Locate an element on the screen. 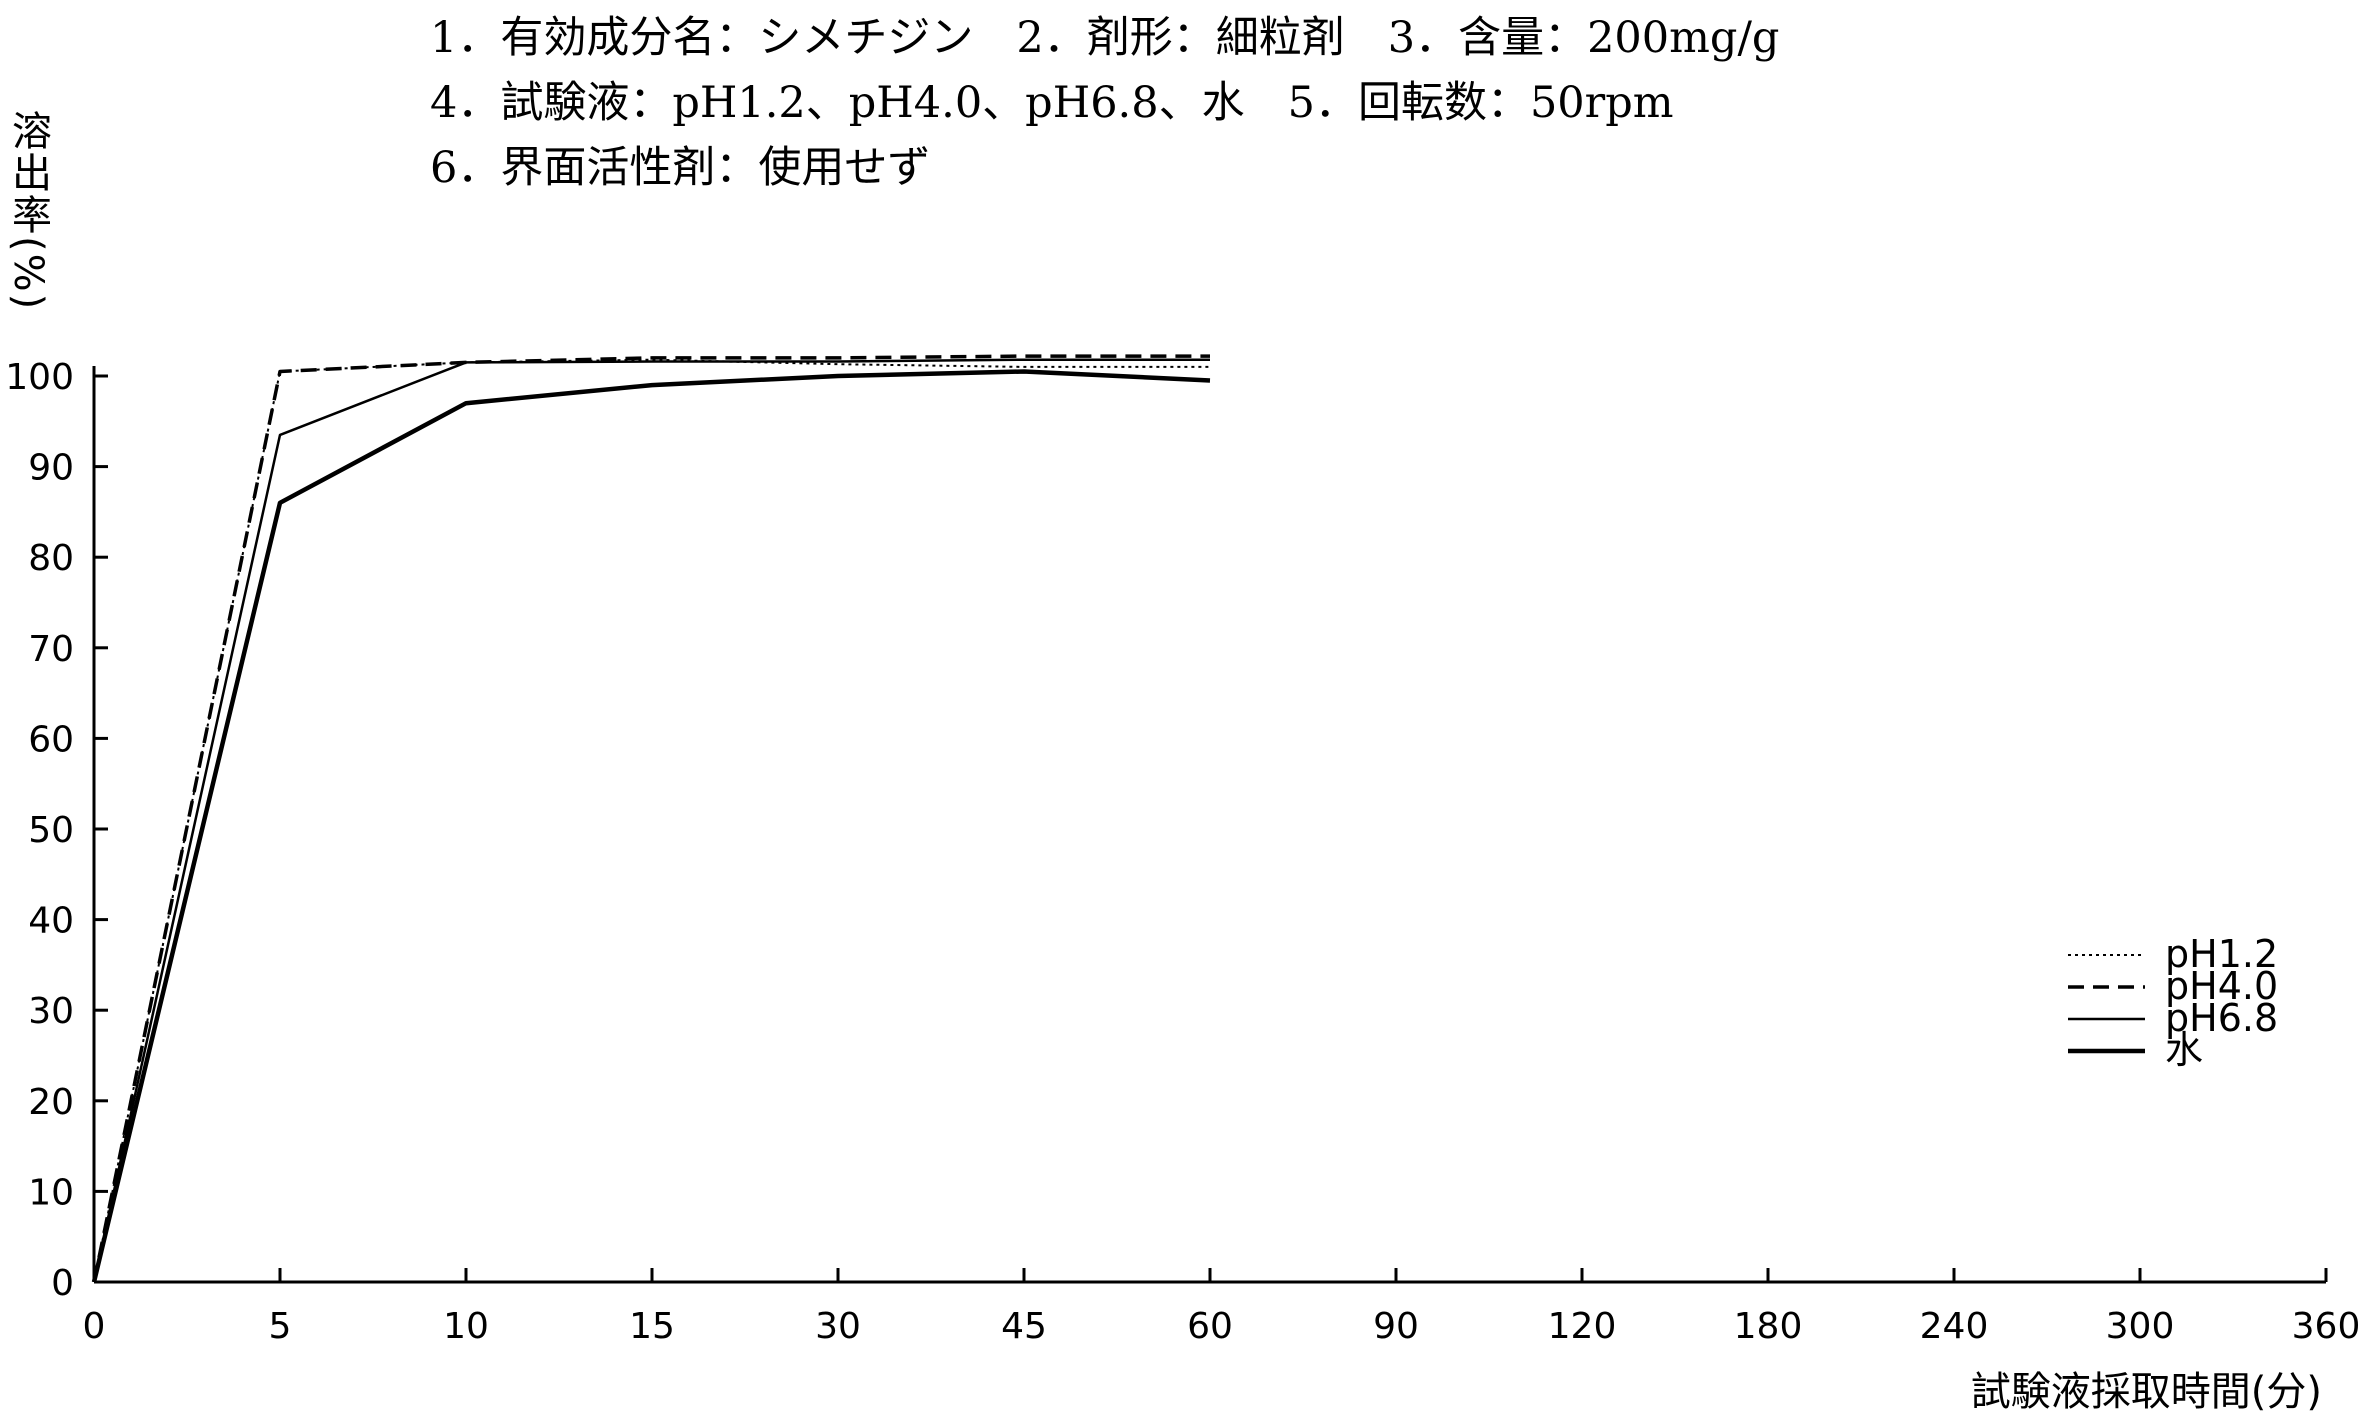  y-tick-label: 20 is located at coordinates (51, 1102).